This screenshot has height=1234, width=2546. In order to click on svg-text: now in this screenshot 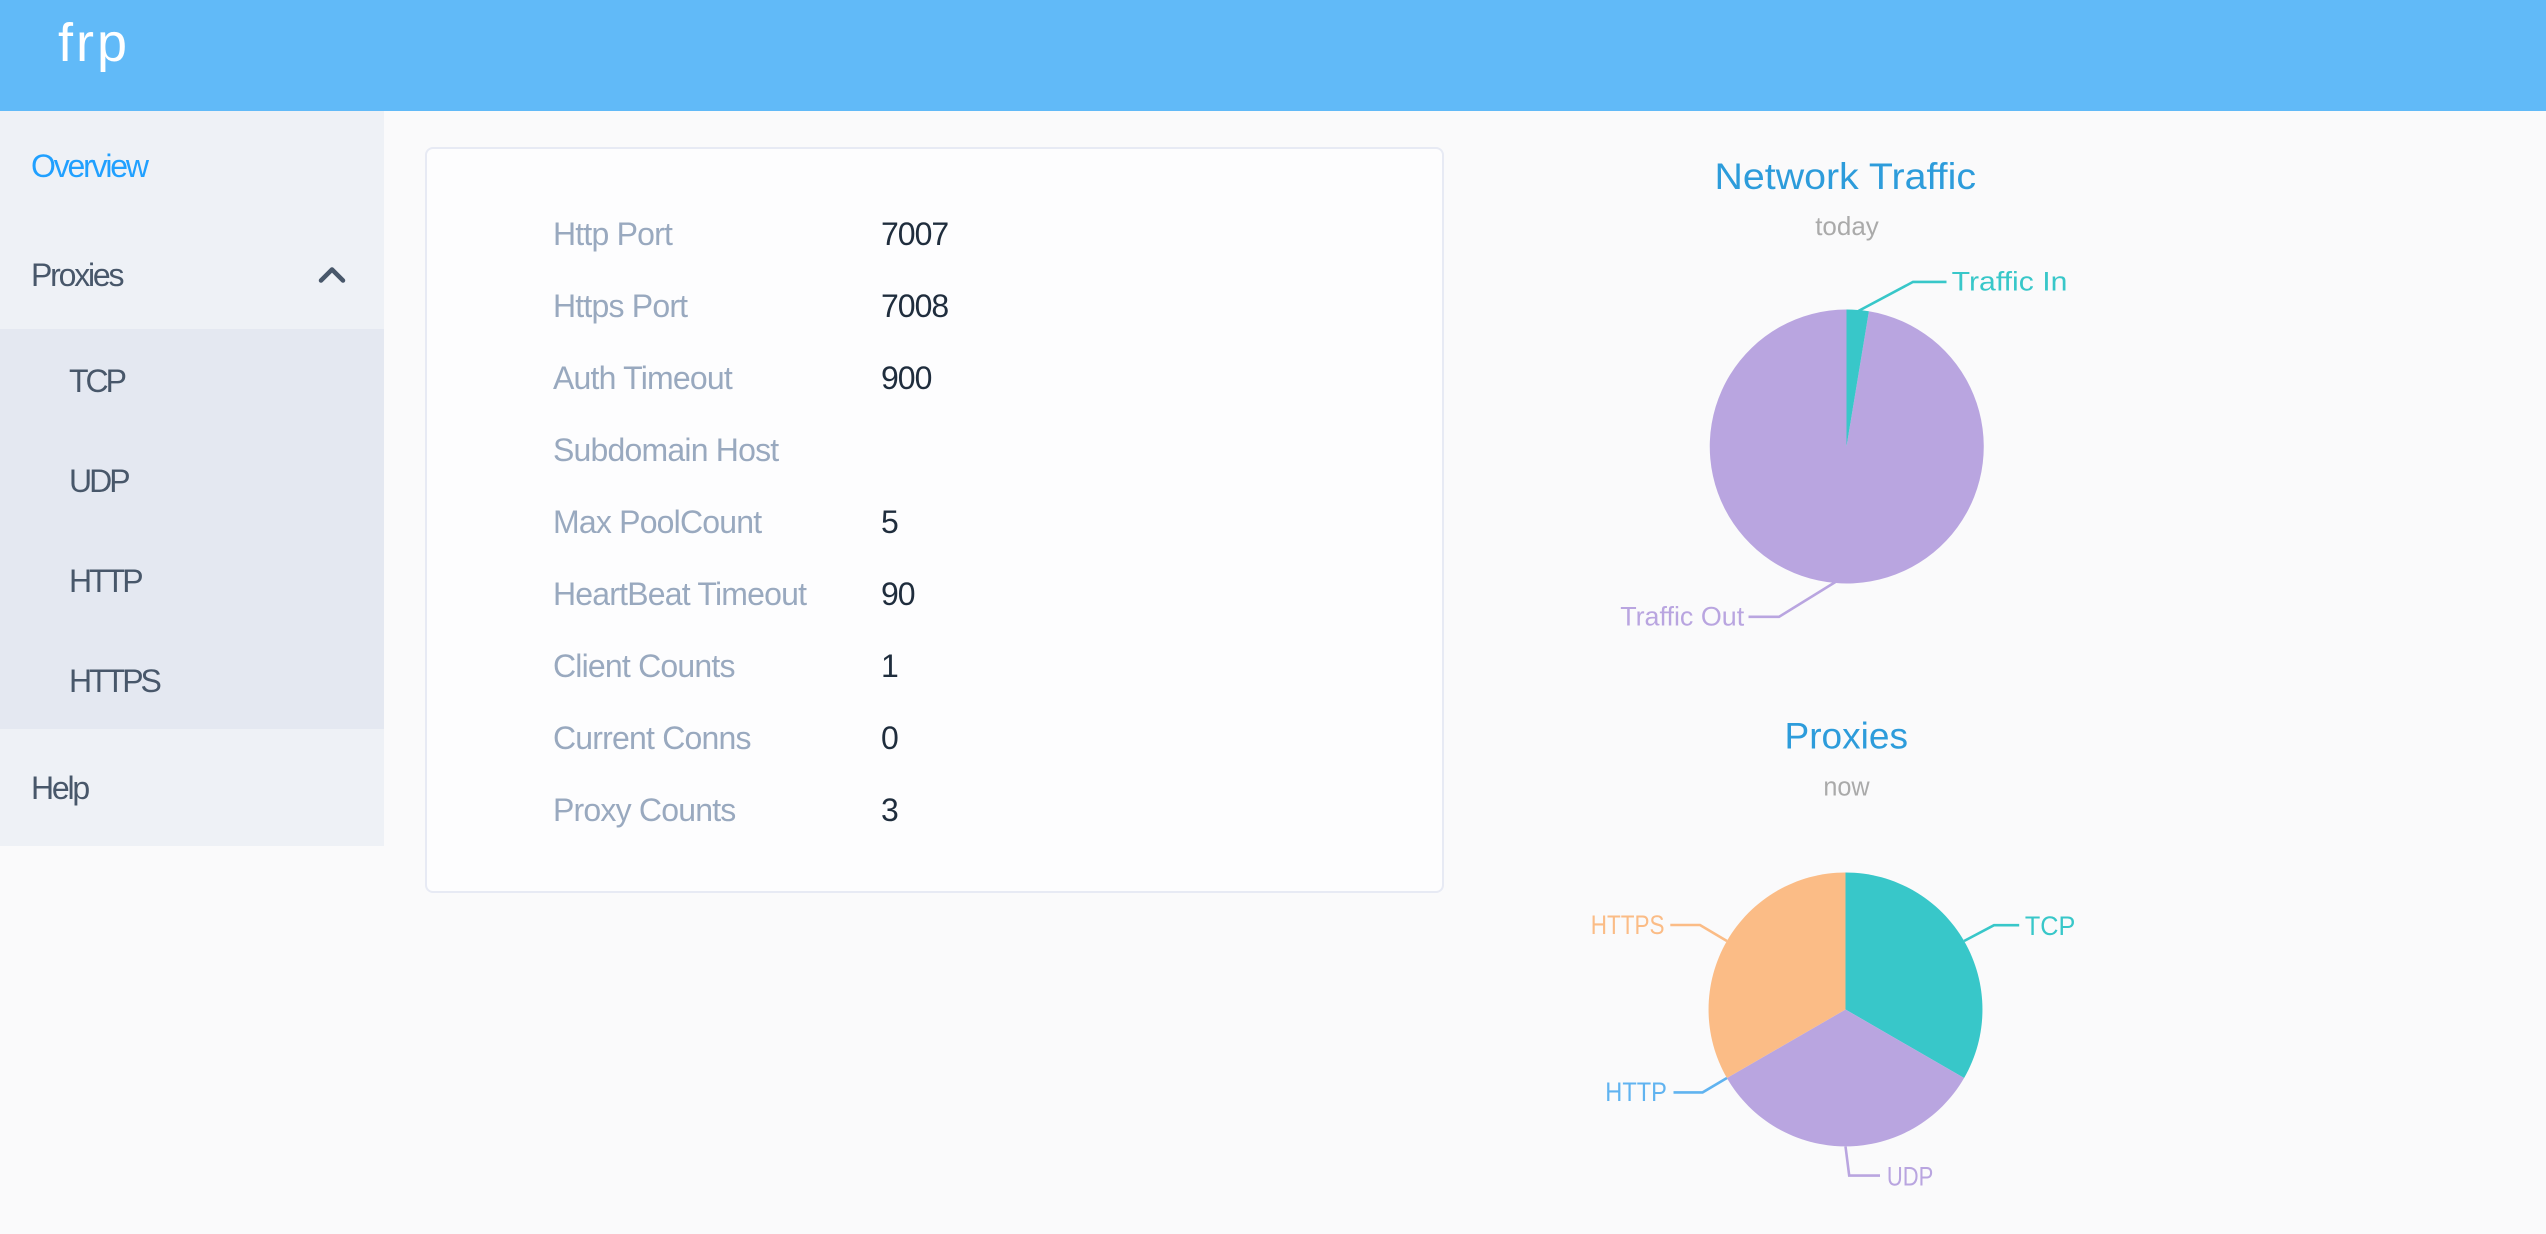, I will do `click(1846, 786)`.